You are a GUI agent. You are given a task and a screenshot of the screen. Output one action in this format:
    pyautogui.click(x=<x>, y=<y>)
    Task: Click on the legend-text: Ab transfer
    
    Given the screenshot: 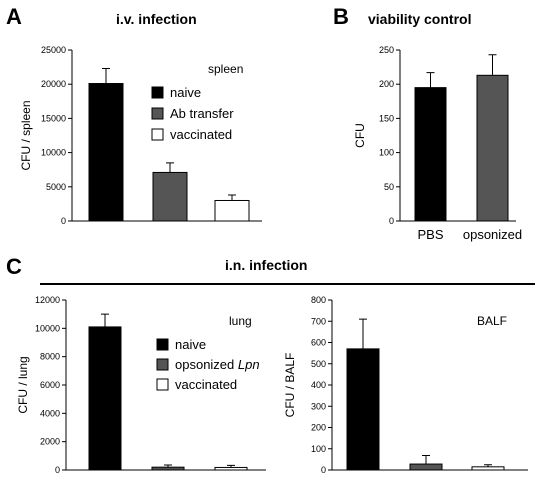 What is the action you would take?
    pyautogui.click(x=202, y=113)
    